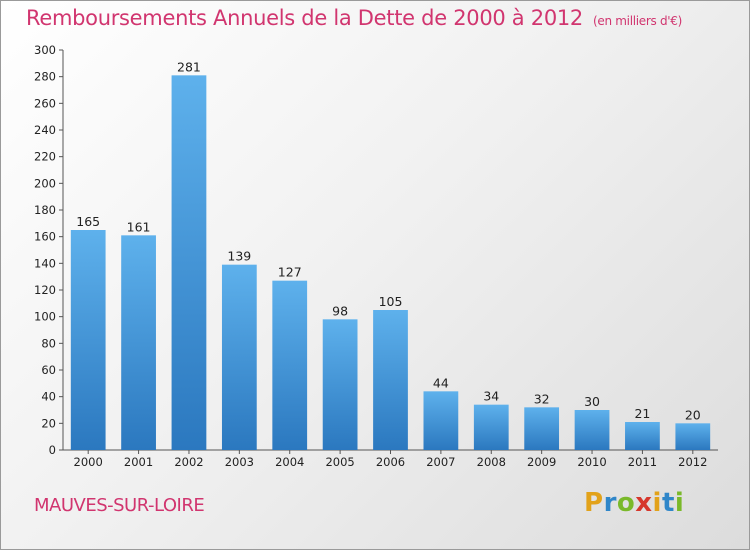  Describe the element at coordinates (692, 462) in the screenshot. I see `x-tick-label: 2012` at that location.